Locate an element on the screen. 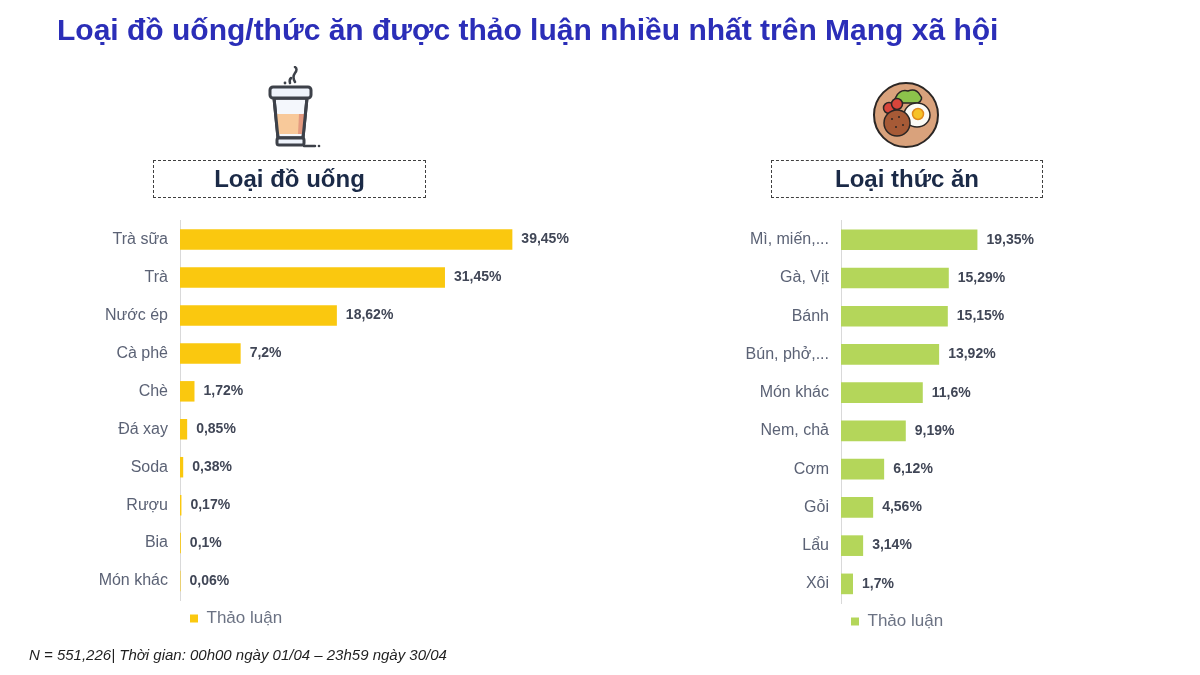 This screenshot has width=1200, height=675. data-label: 13,92% is located at coordinates (972, 353).